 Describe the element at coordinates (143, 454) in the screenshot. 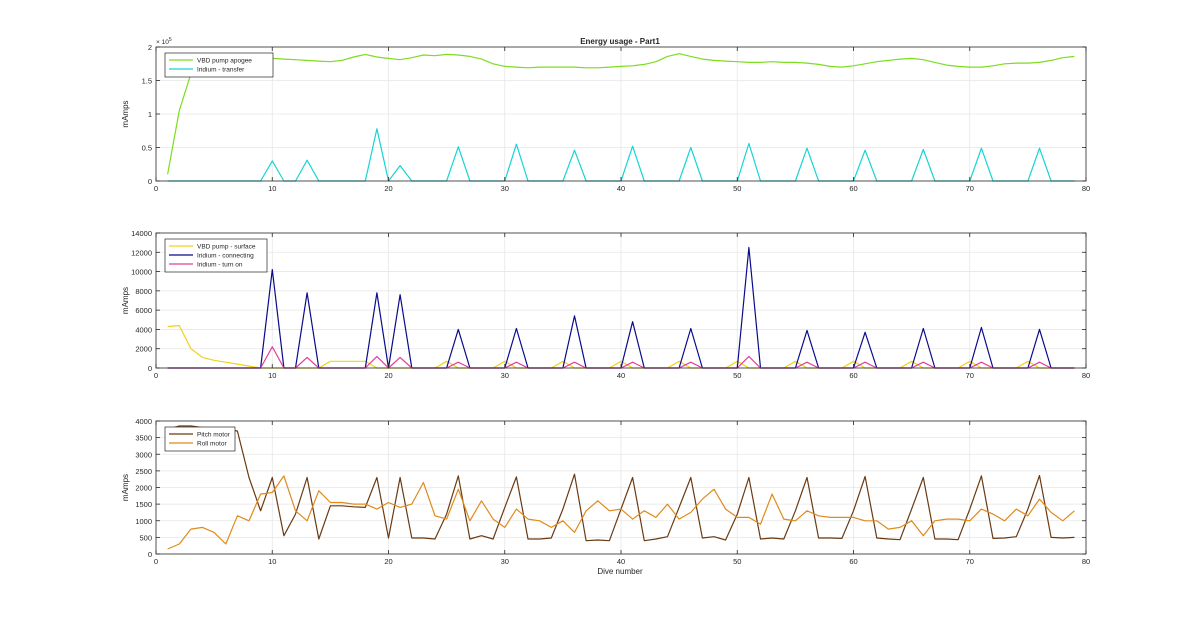

I see `y-tick-label: 3000` at that location.